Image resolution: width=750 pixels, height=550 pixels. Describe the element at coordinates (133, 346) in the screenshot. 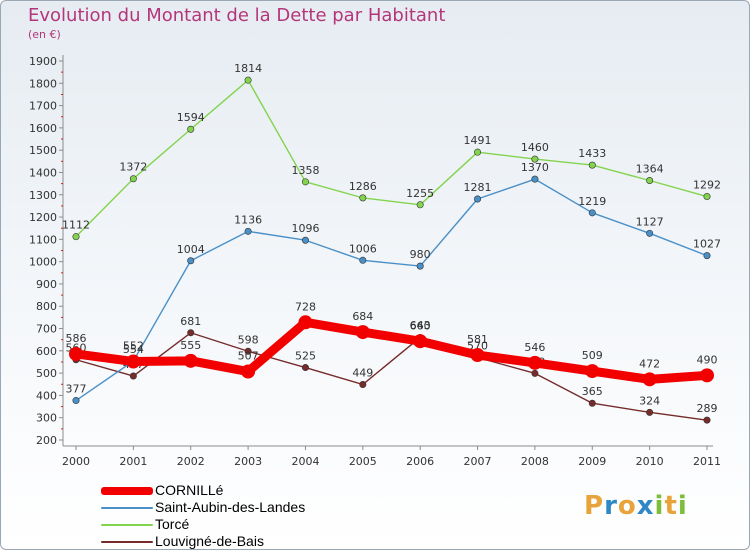

I see `data-label: 552` at that location.